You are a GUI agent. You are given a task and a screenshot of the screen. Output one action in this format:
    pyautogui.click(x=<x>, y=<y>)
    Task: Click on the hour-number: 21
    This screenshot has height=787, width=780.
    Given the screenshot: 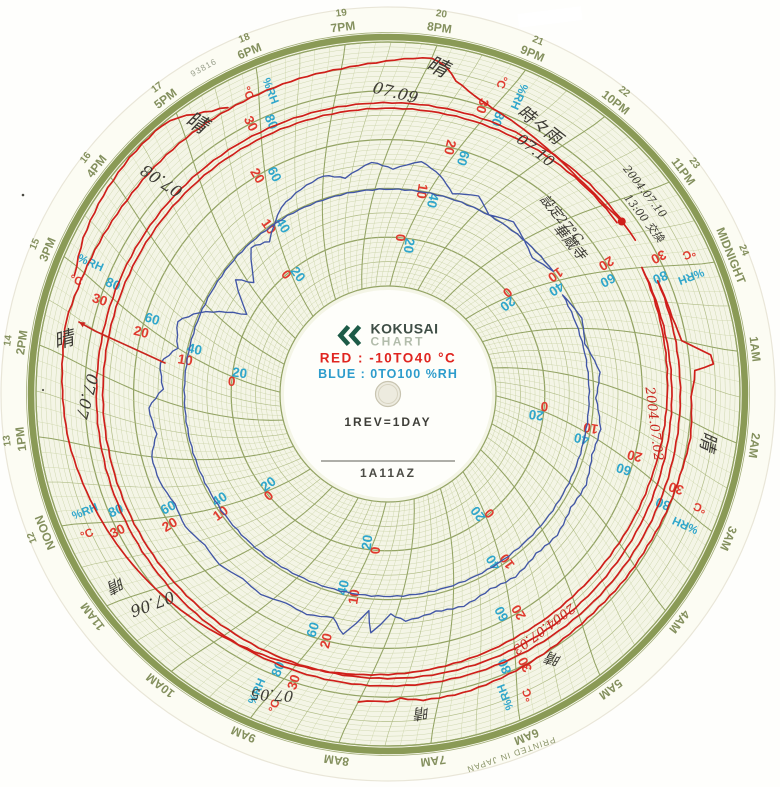 What is the action you would take?
    pyautogui.click(x=538, y=41)
    